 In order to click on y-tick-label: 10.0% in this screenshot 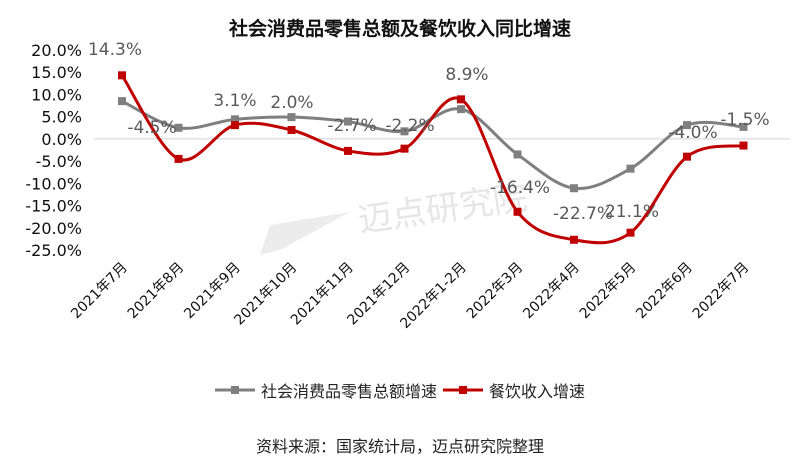, I will do `click(56, 94)`.